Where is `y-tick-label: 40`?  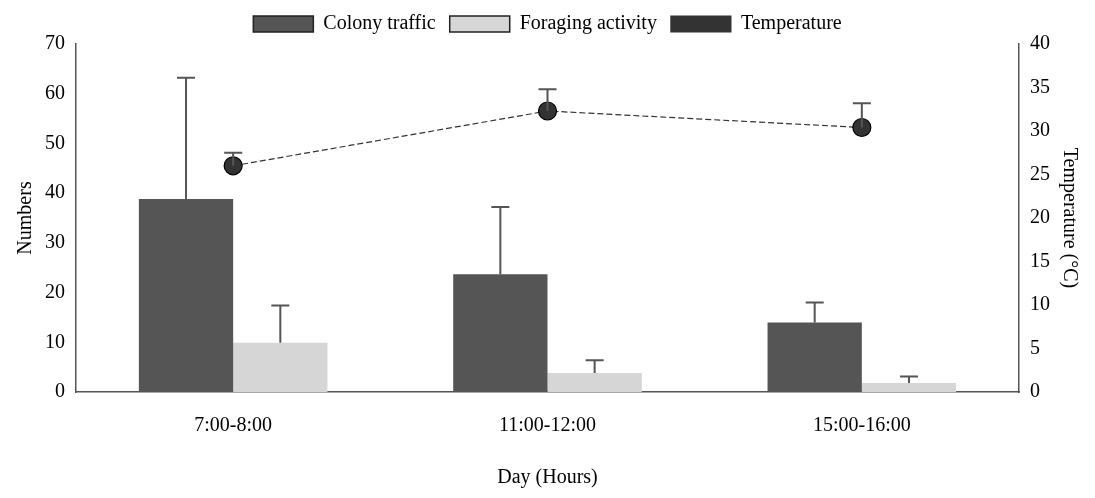
y-tick-label: 40 is located at coordinates (55, 191).